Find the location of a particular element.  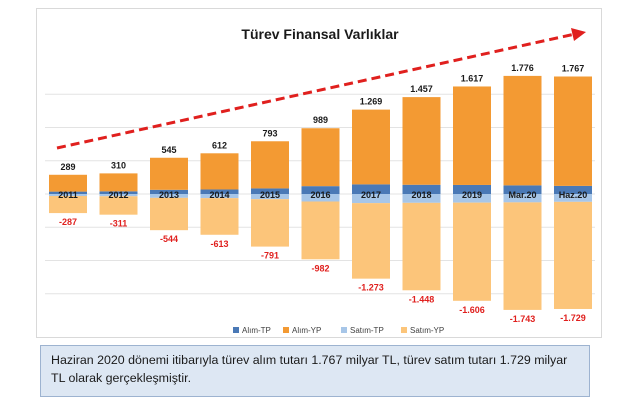

category-label: 2018 is located at coordinates (421, 195).